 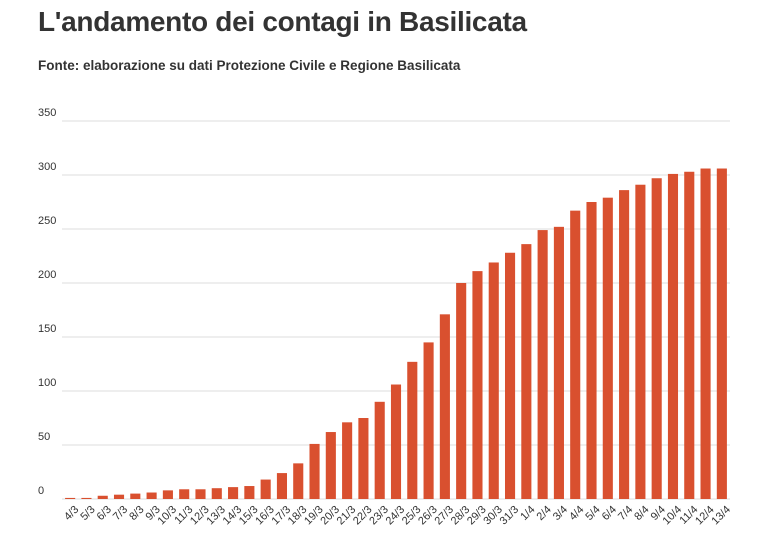 I want to click on x-tick-label: 13/4, so click(x=721, y=516).